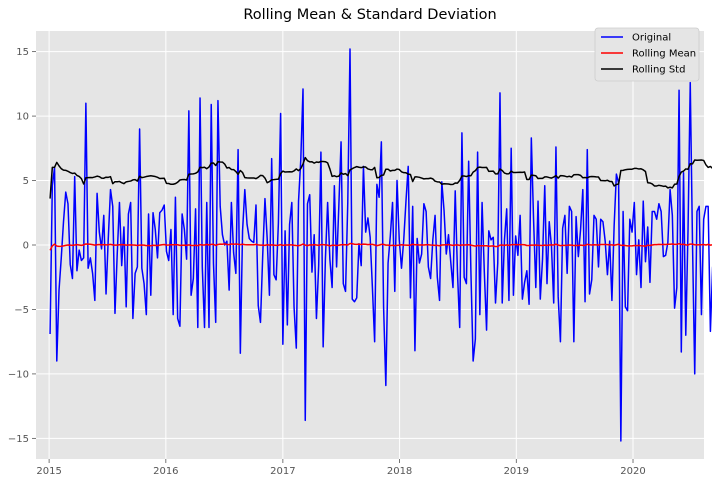  I want to click on y-tick-label: 5, so click(26, 181).